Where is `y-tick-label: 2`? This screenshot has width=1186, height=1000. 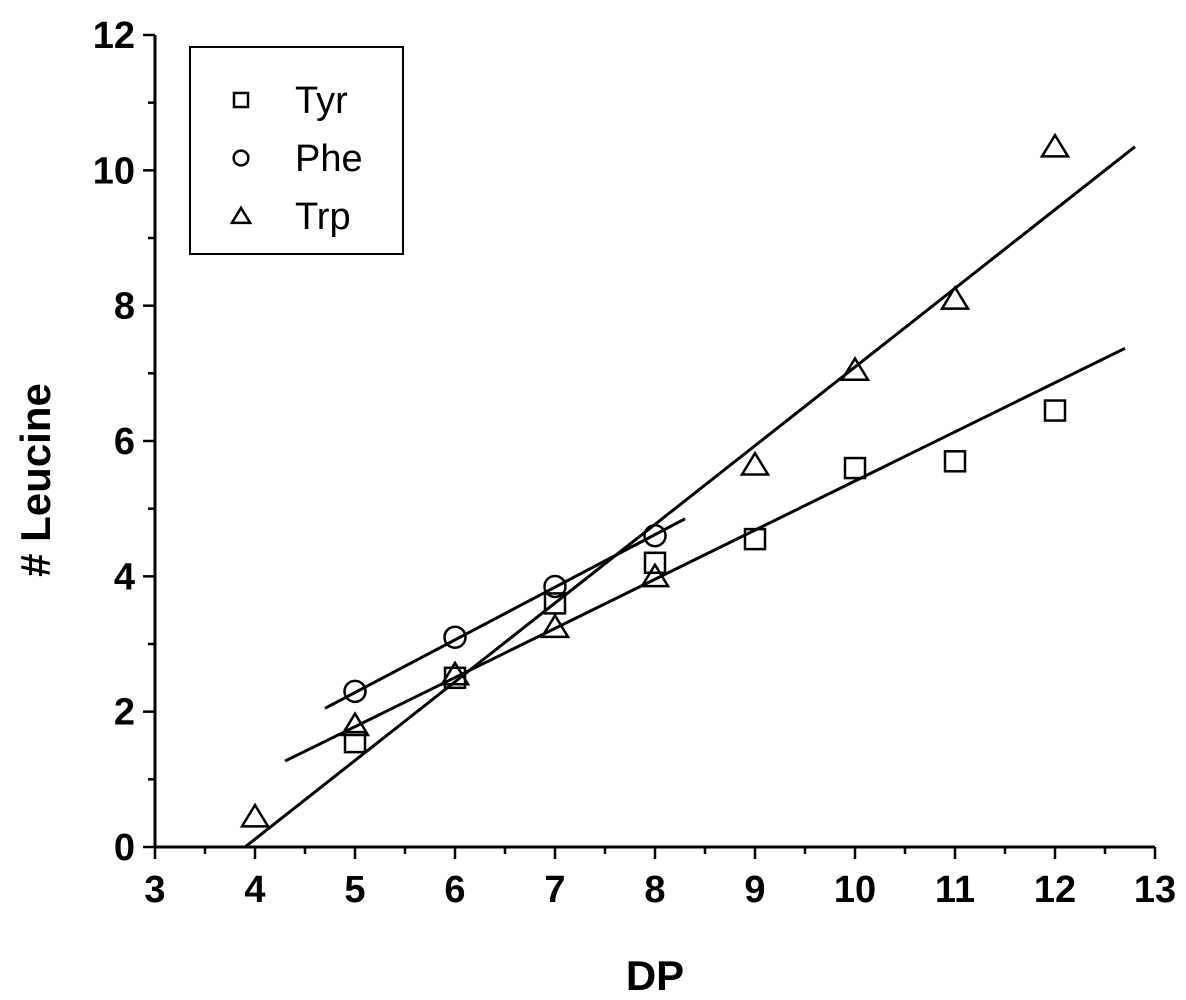 y-tick-label: 2 is located at coordinates (124, 713).